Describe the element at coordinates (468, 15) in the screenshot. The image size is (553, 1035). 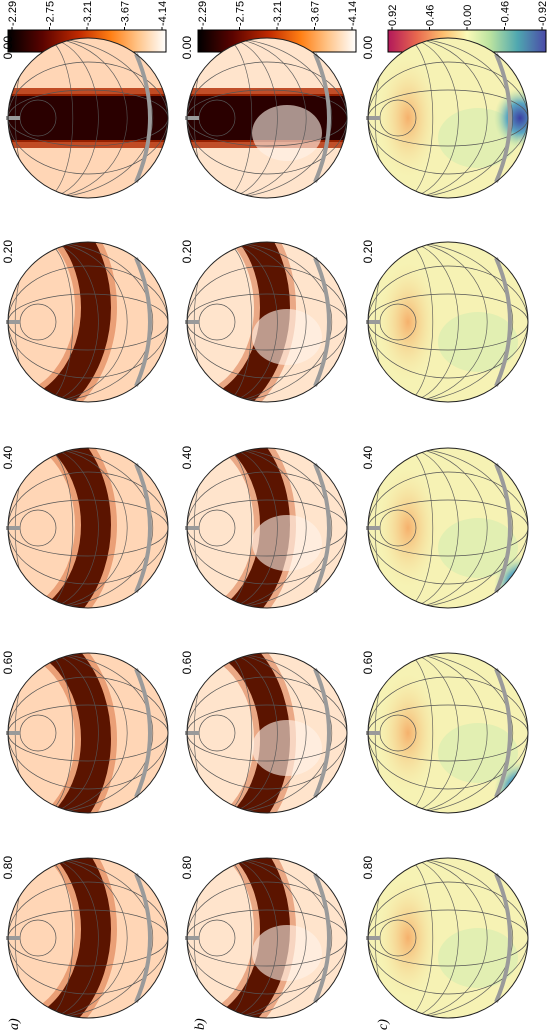
I see `colorbar-tick-label: 0.00` at that location.